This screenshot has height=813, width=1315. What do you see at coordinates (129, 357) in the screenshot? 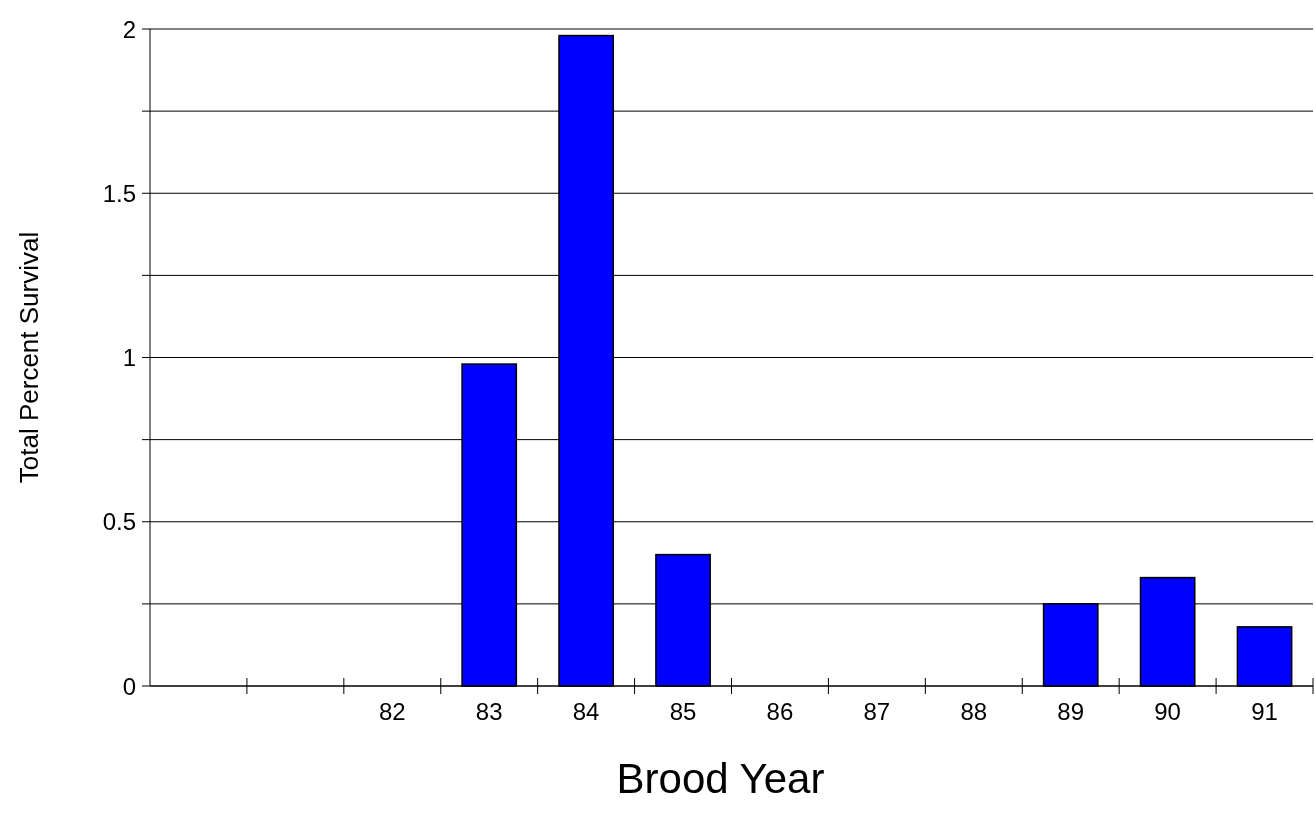
I see `y-tick-label: 1` at bounding box center [129, 357].